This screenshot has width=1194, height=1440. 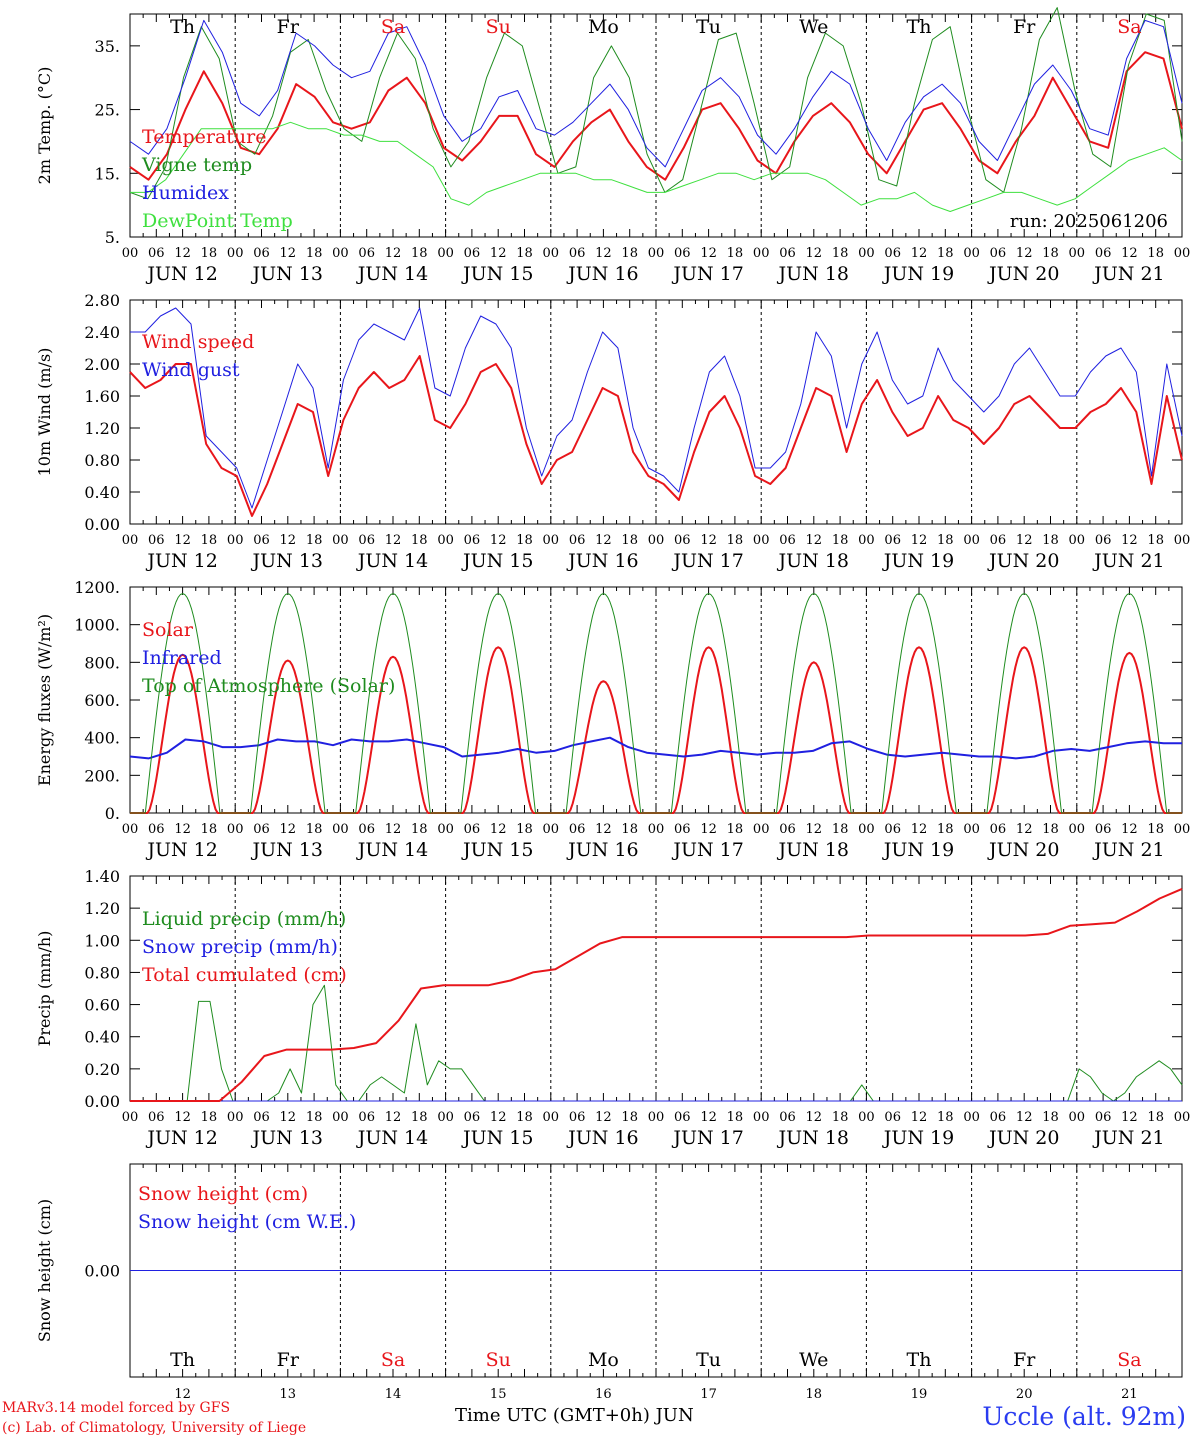 What do you see at coordinates (1024, 27) in the screenshot?
I see `weekday-label: Fr` at bounding box center [1024, 27].